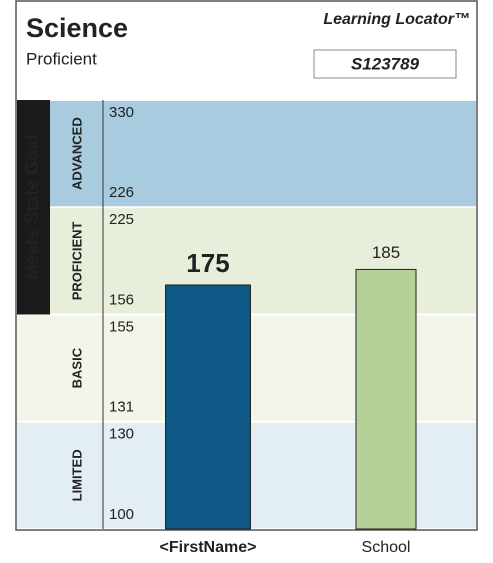 This screenshot has width=493, height=563. I want to click on goal-strip, so click(33, 207).